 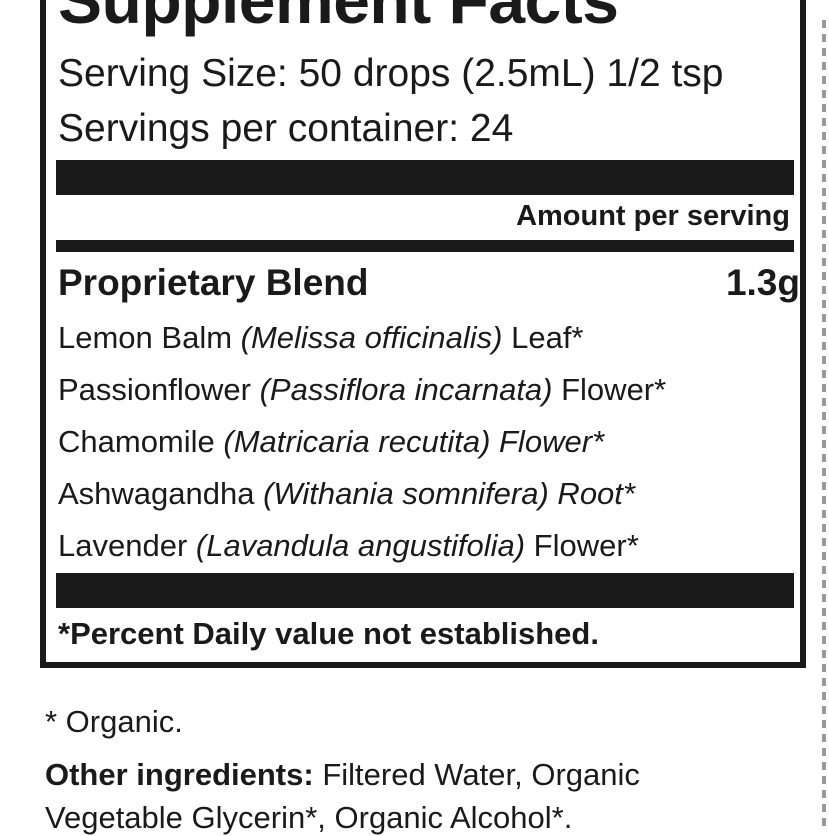 I want to click on ingredient-latin: (Matricaria recutita) Flower*, so click(x=414, y=441).